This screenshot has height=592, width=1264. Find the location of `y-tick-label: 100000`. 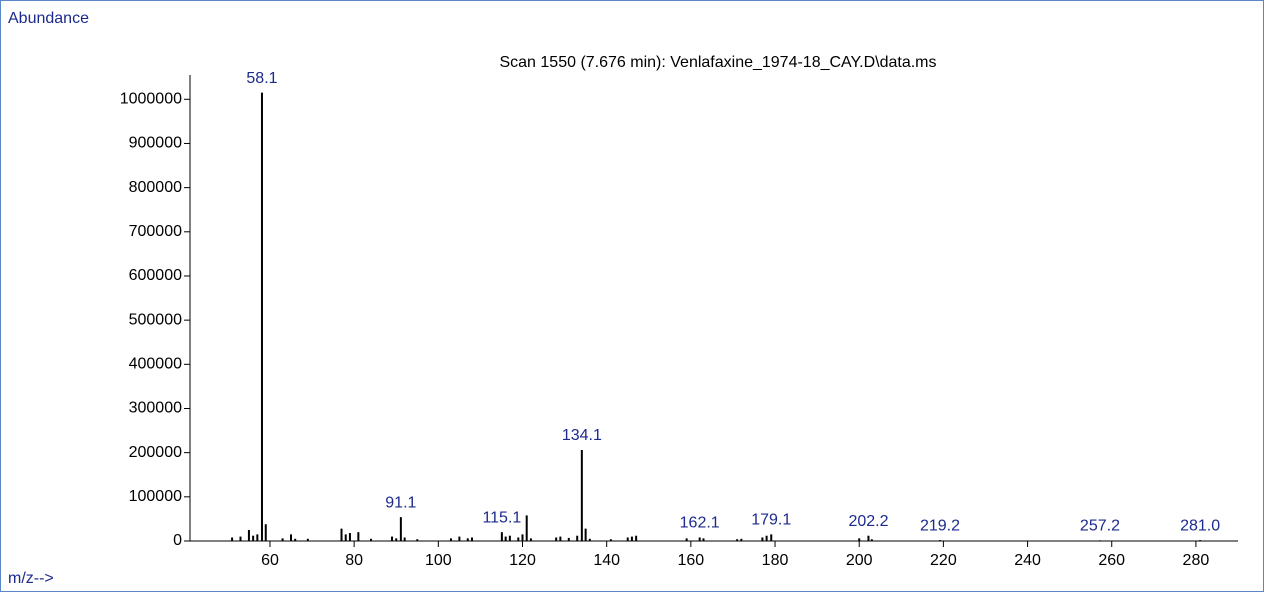

y-tick-label: 100000 is located at coordinates (155, 496).